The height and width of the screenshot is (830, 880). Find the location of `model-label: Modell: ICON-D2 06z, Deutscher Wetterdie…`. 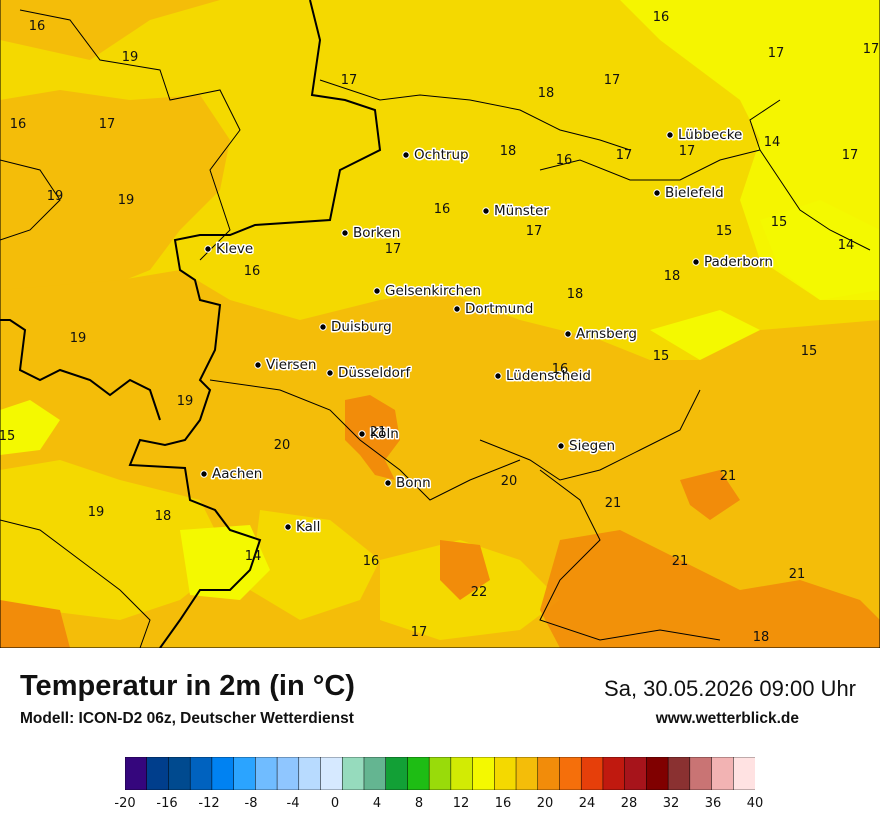

model-label: Modell: ICON-D2 06z, Deutscher Wetterdie… is located at coordinates (187, 718).